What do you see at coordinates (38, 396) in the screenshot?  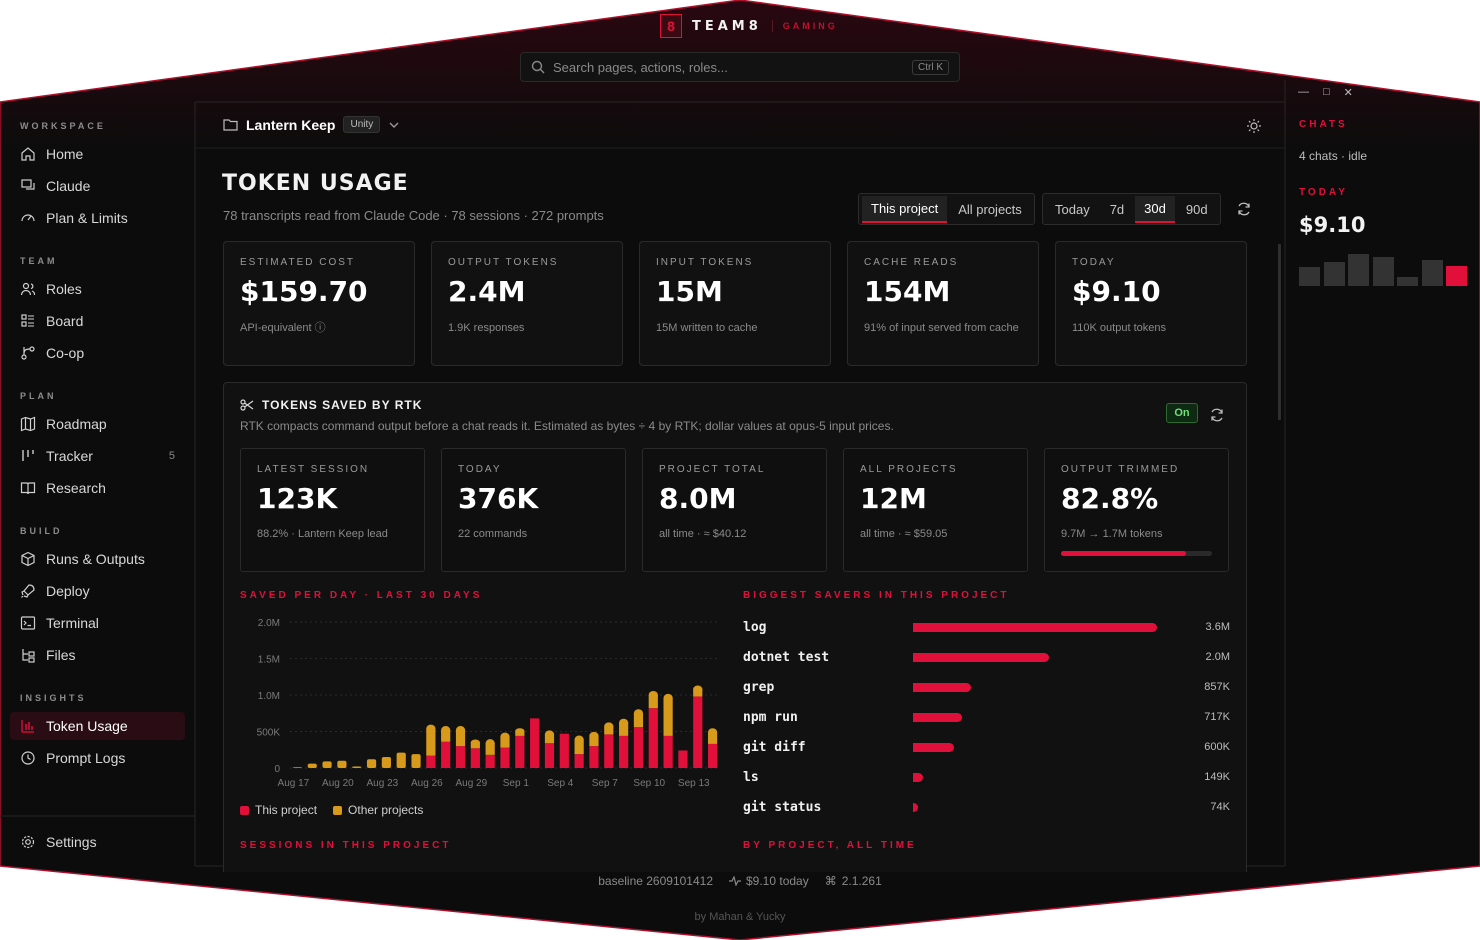 I see `sidebar-section-label: PLAN` at bounding box center [38, 396].